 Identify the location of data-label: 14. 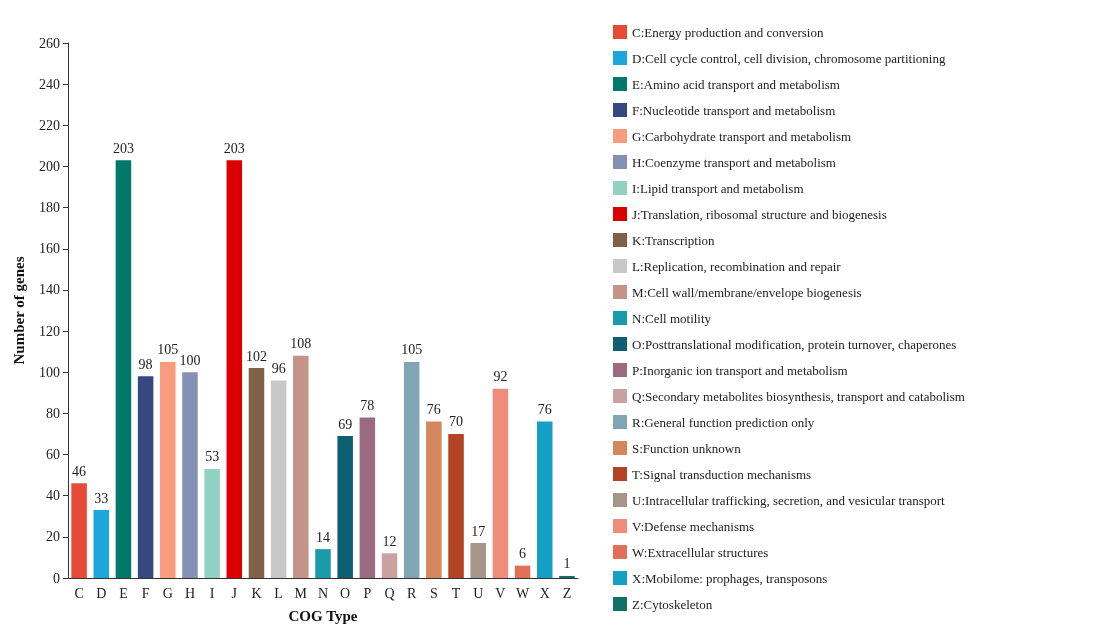
(323, 537).